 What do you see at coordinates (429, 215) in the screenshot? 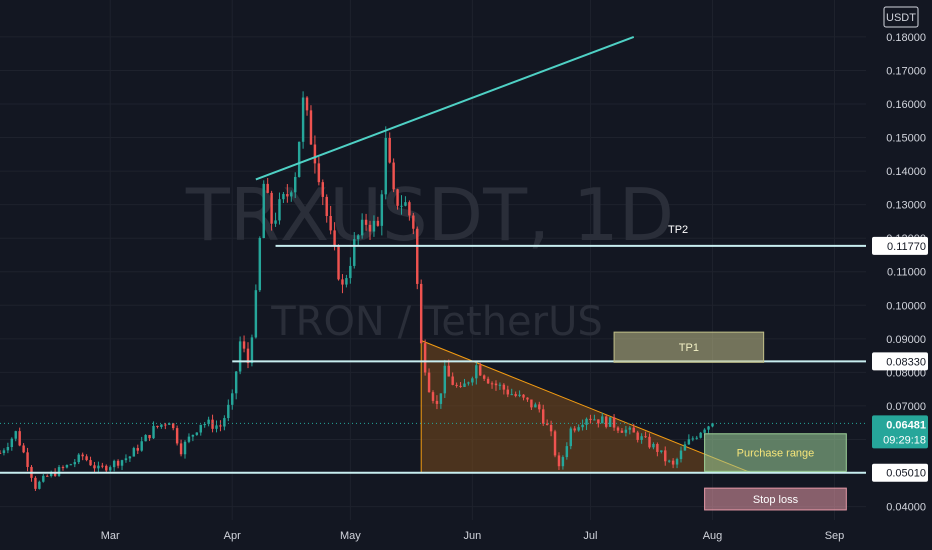
I see `watermark-symbol: TRXUSDT, 1D` at bounding box center [429, 215].